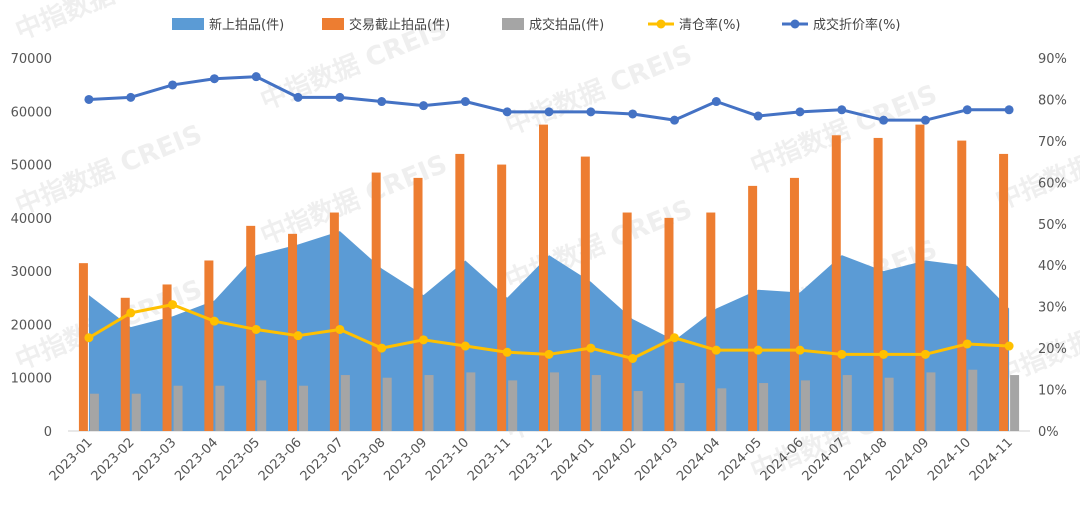 The width and height of the screenshot is (1080, 505). What do you see at coordinates (399, 25) in the screenshot?
I see `legend-label: 交易截止拍品(件)` at bounding box center [399, 25].